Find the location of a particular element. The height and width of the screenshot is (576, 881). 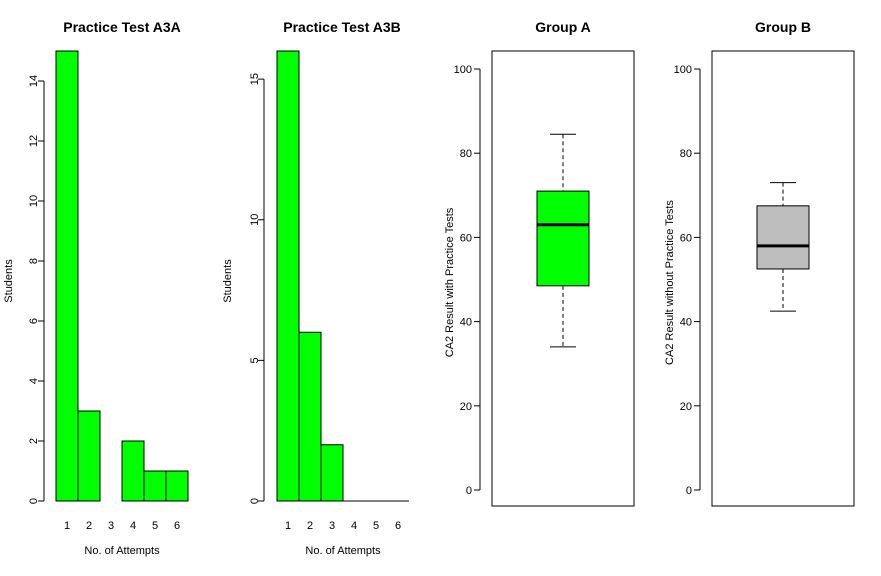

chart-1-x-tick-label-4: 4 is located at coordinates (133, 526).